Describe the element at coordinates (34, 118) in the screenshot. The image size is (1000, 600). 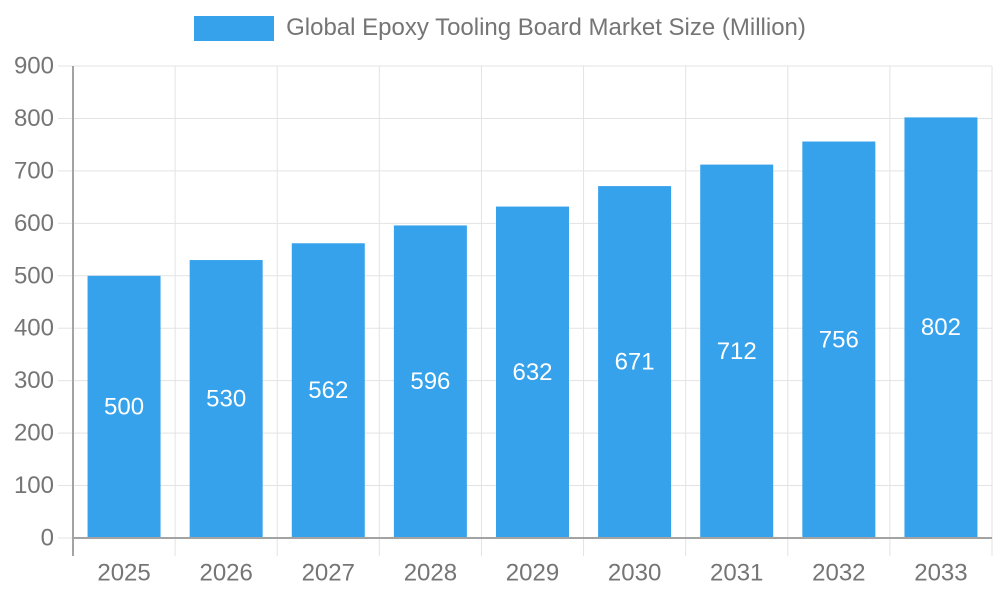
I see `y-tick-label: 800` at that location.